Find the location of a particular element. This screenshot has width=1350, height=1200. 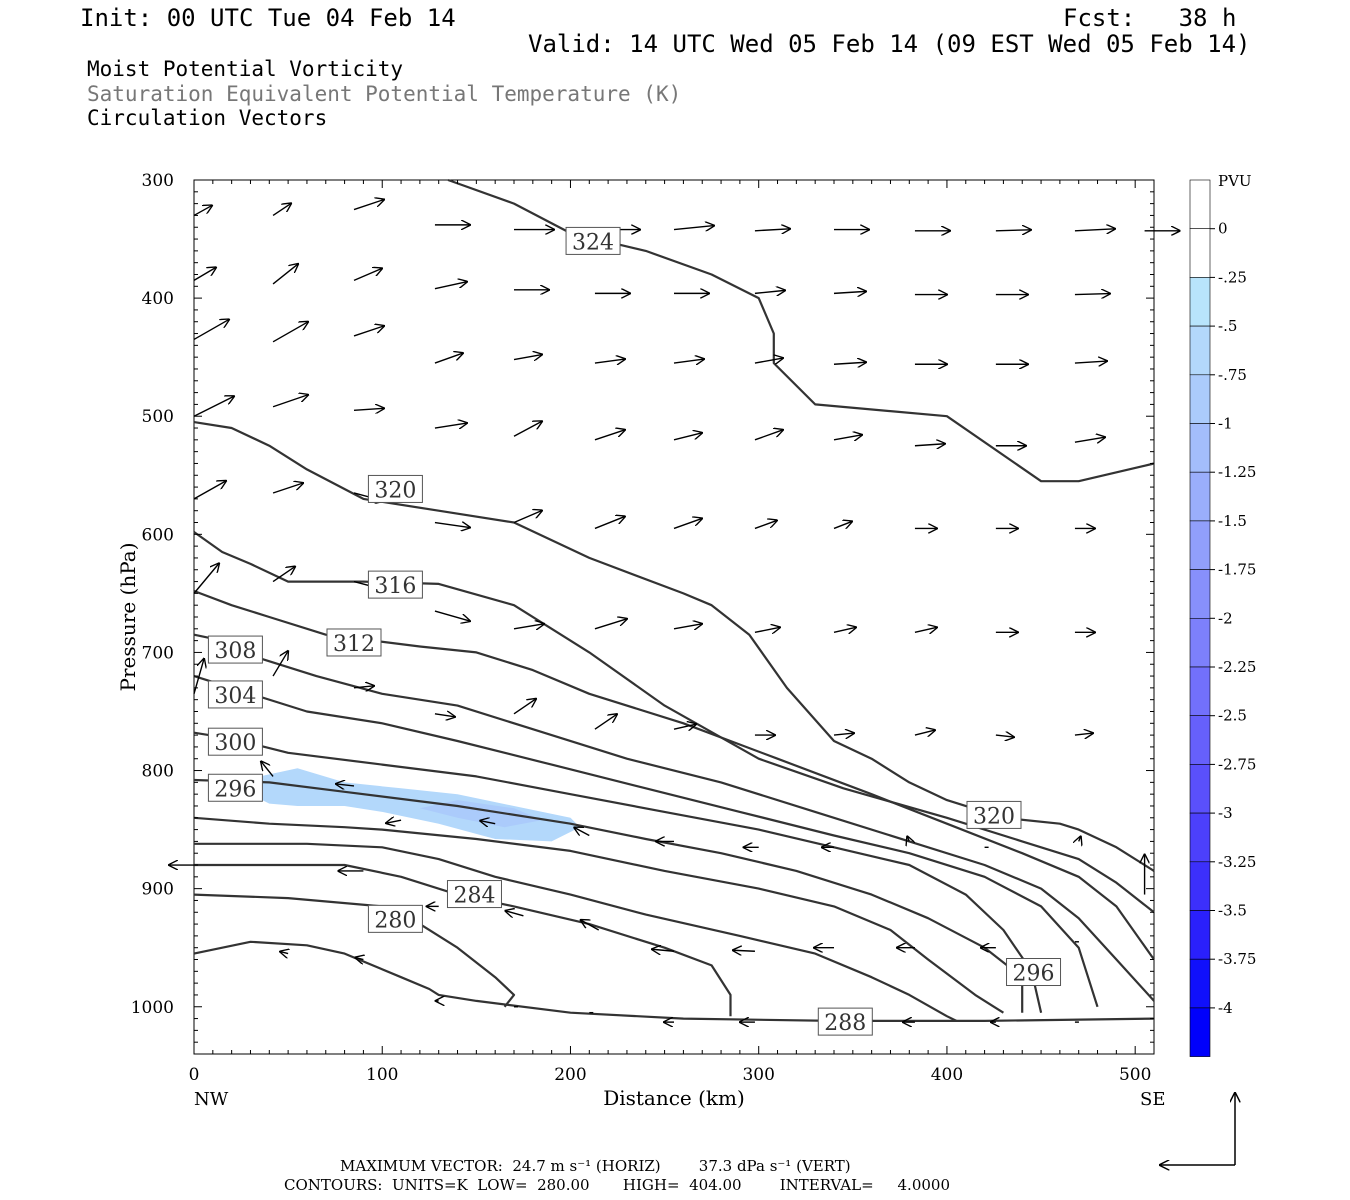

contour-label: 280 is located at coordinates (395, 920).